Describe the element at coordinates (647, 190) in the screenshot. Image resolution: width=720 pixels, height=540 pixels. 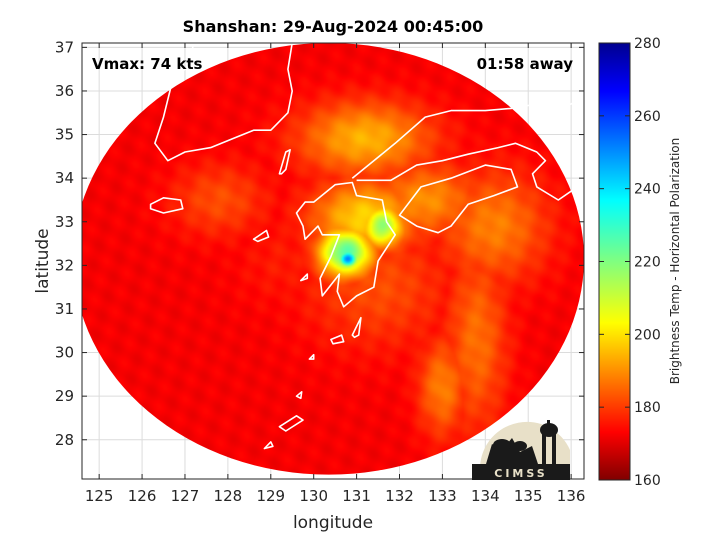
I see `colorbar-tick-label: 240` at that location.